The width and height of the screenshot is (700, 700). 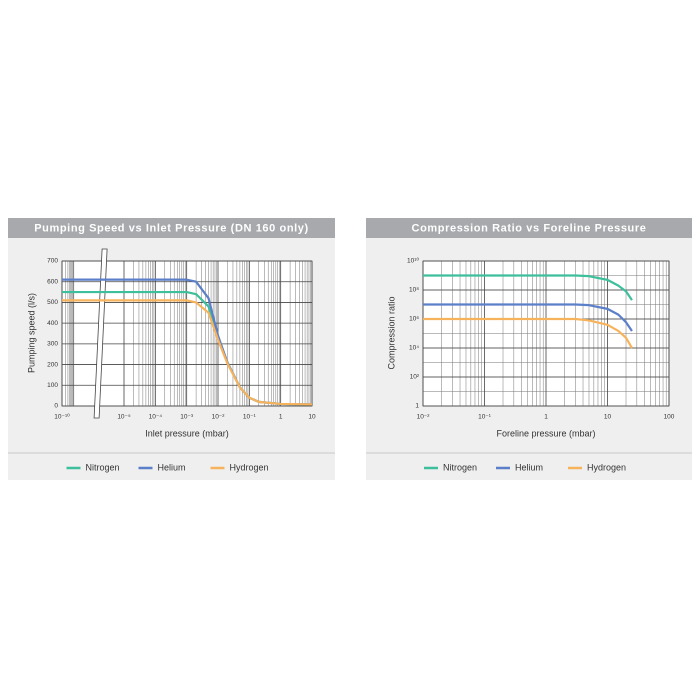 I want to click on y-tick-label: 10², so click(x=415, y=377).